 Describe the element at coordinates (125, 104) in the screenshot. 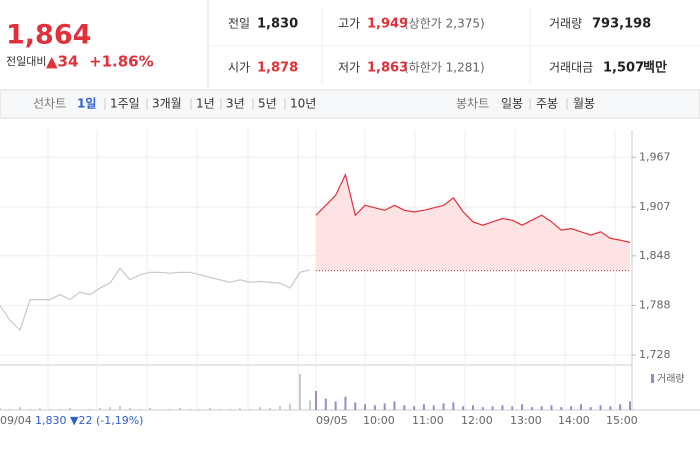

I see `period-tab: 1주일` at that location.